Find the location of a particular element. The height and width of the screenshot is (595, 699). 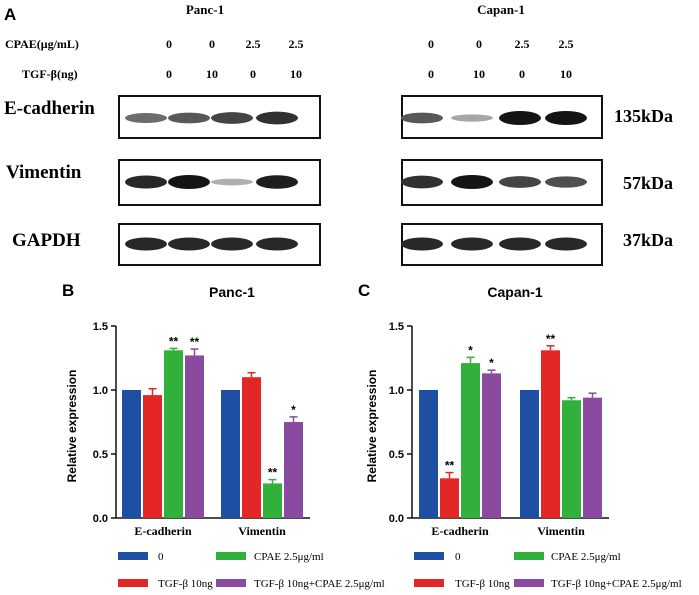

legend-label: TGF-β 10ng+CPAE 2.5μg/ml is located at coordinates (319, 584).